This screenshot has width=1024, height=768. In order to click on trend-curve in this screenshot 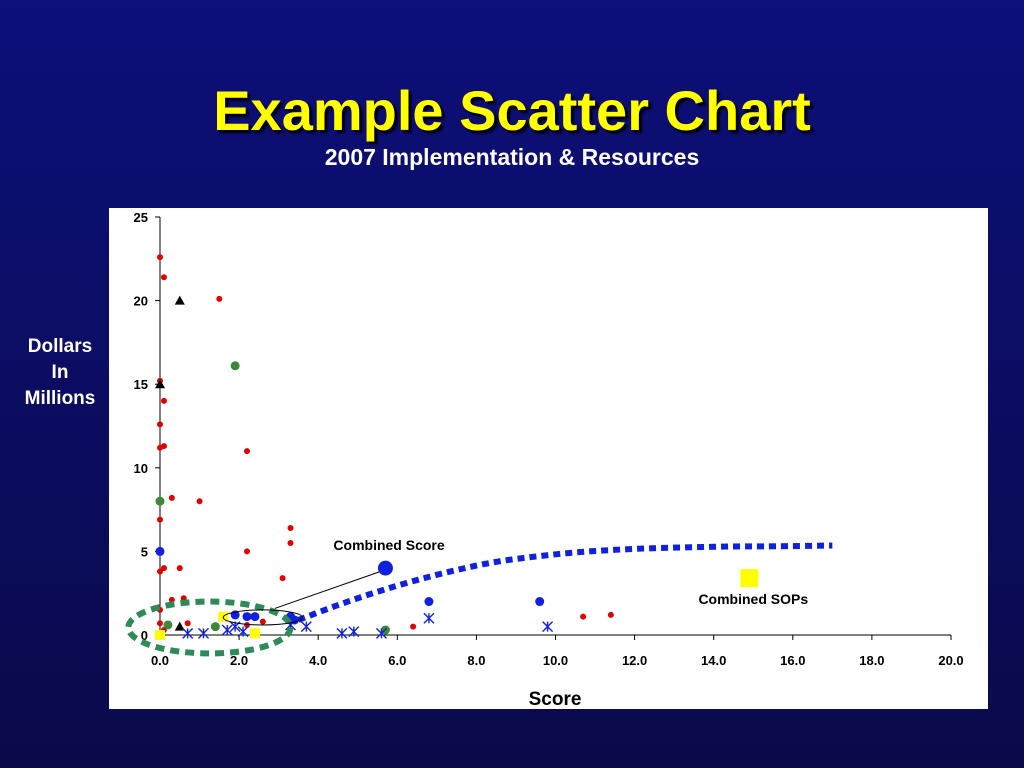, I will do `click(565, 582)`.